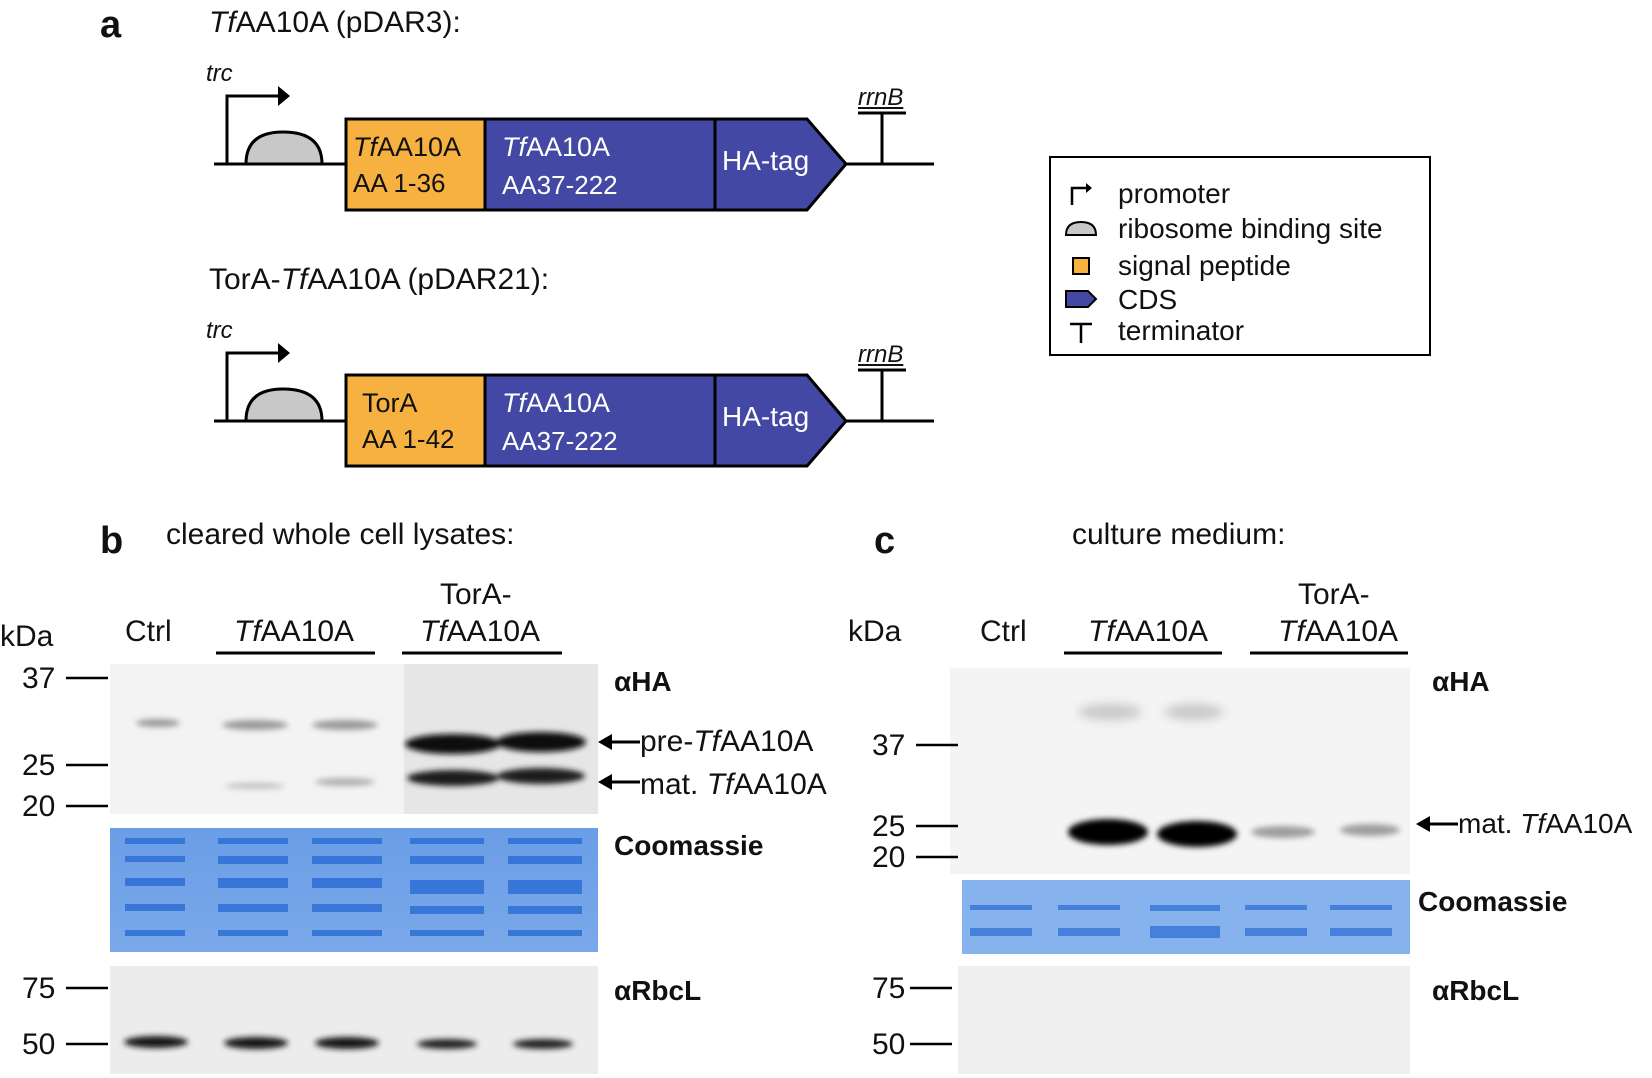 The height and width of the screenshot is (1078, 1652). I want to click on promoter-label: trc, so click(219, 331).